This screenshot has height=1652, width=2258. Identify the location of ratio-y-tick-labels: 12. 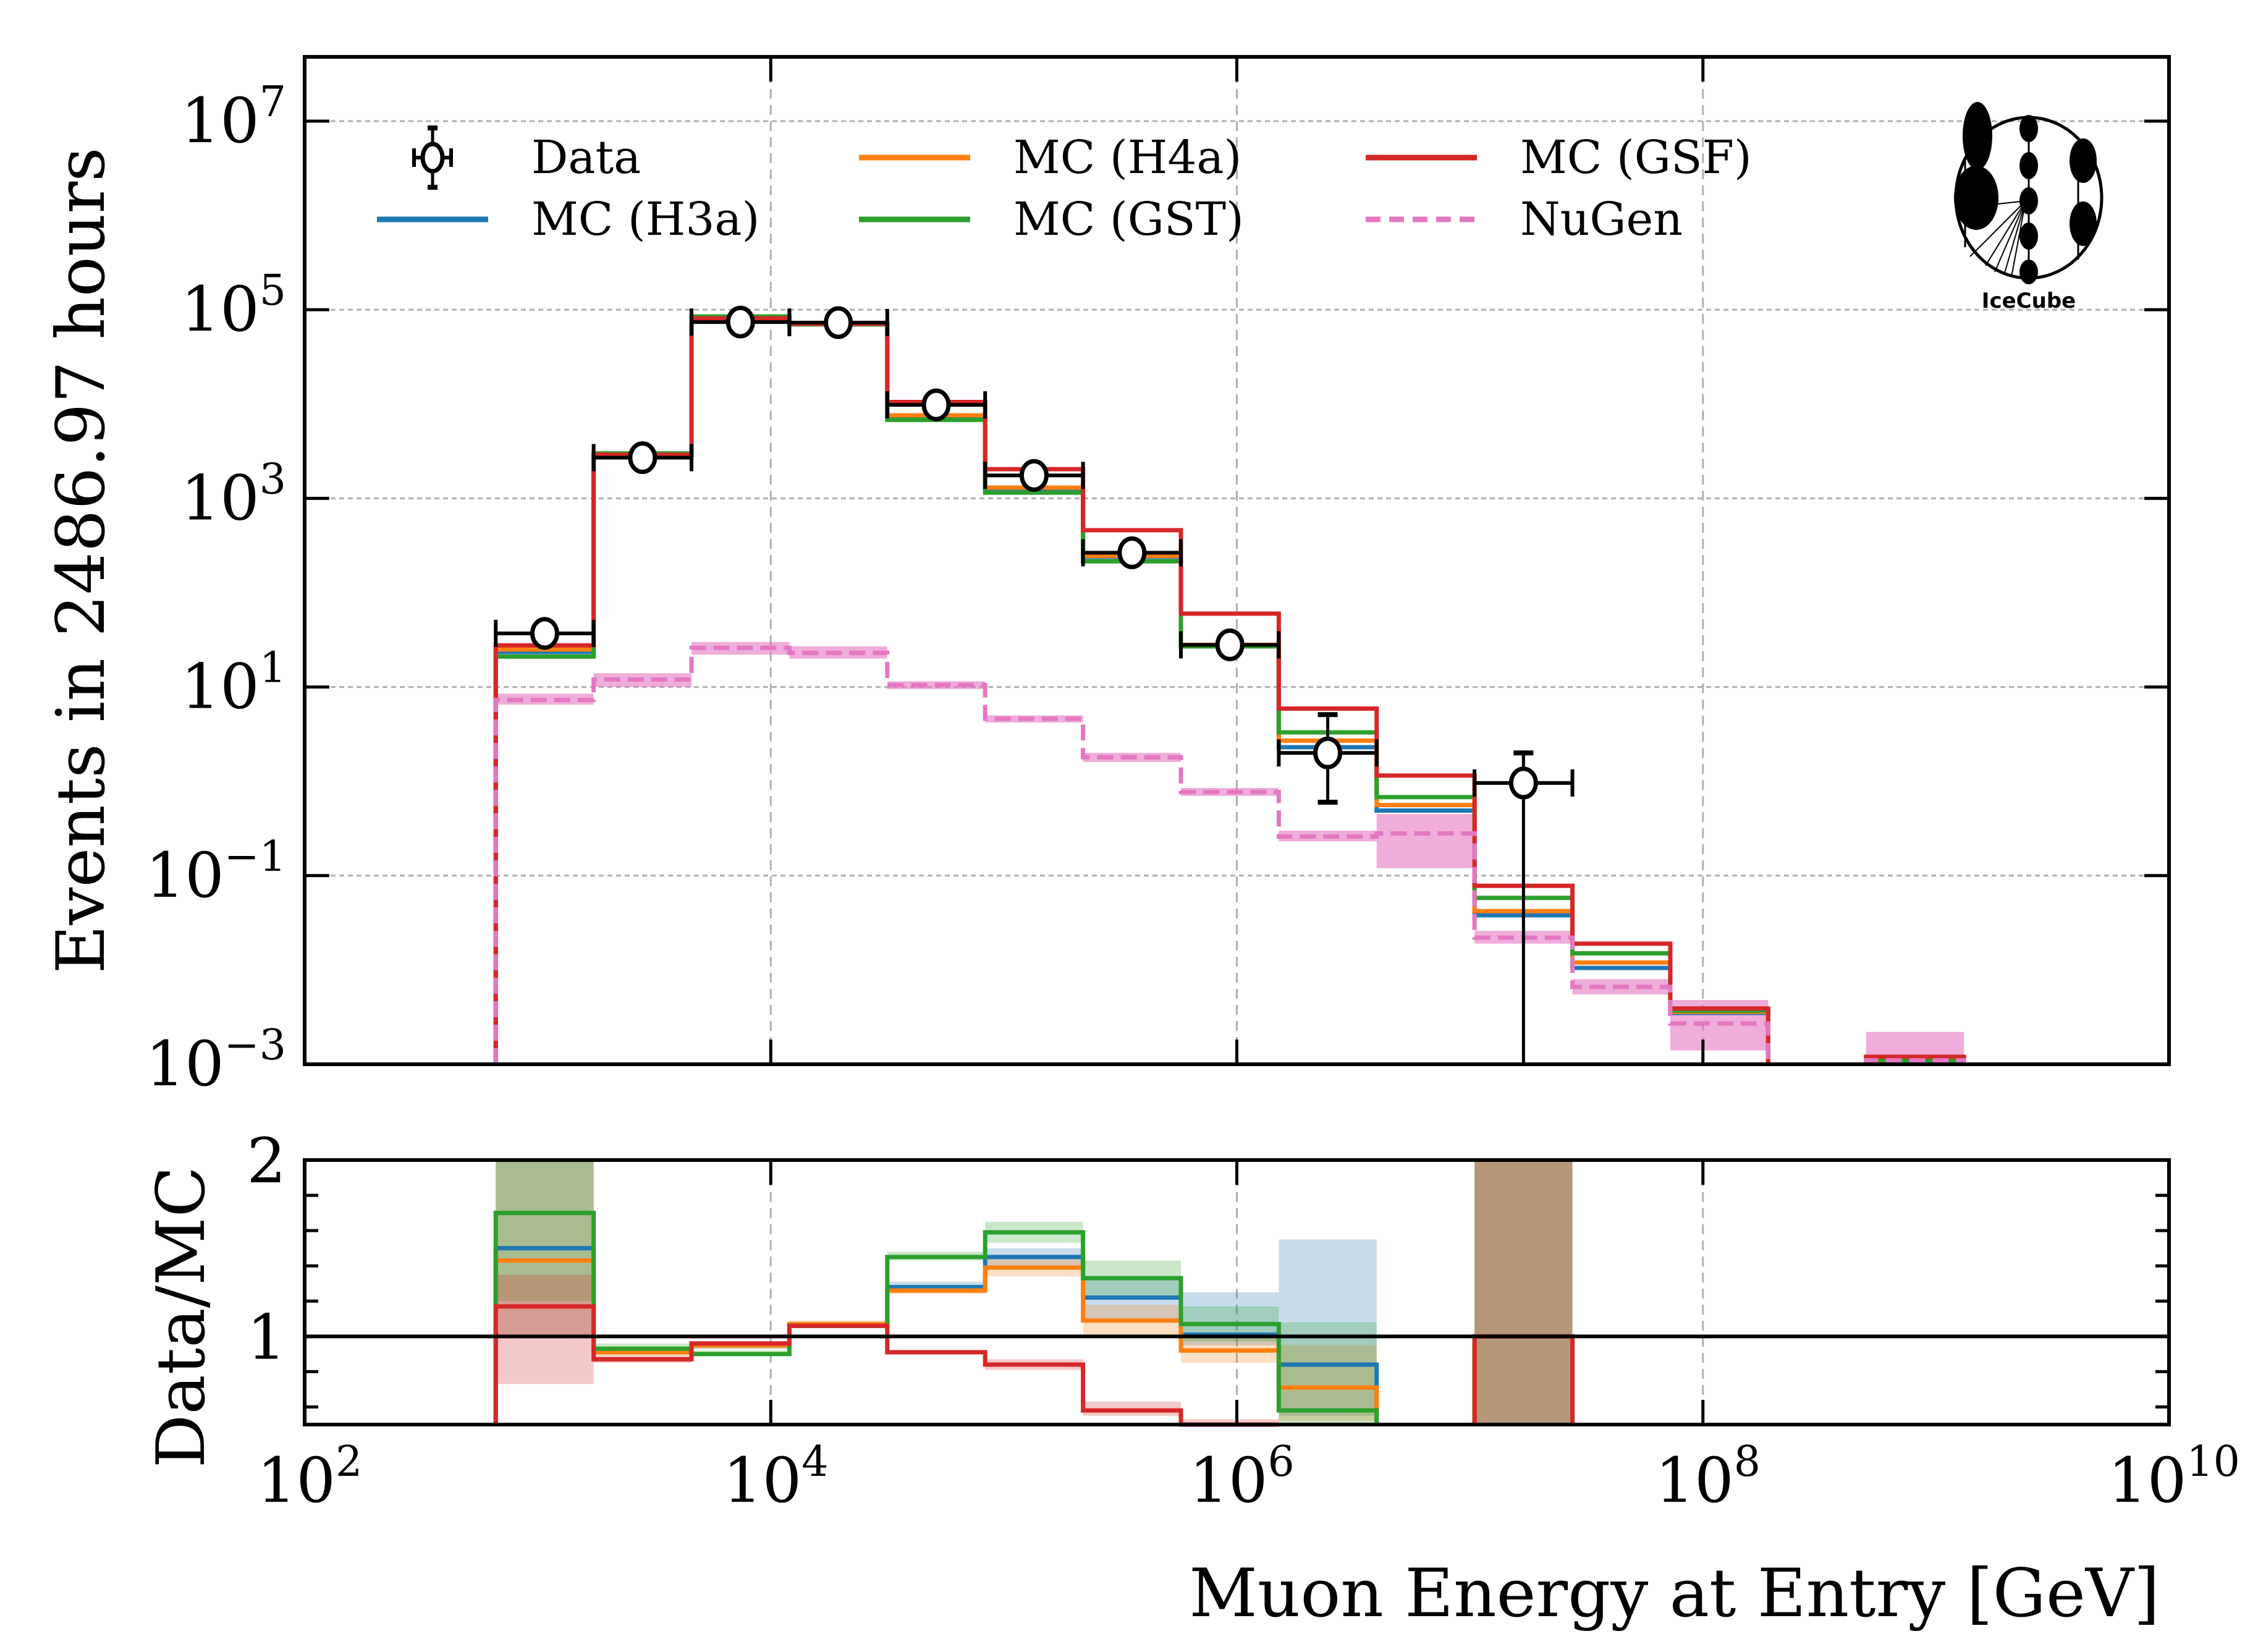
(266, 1249).